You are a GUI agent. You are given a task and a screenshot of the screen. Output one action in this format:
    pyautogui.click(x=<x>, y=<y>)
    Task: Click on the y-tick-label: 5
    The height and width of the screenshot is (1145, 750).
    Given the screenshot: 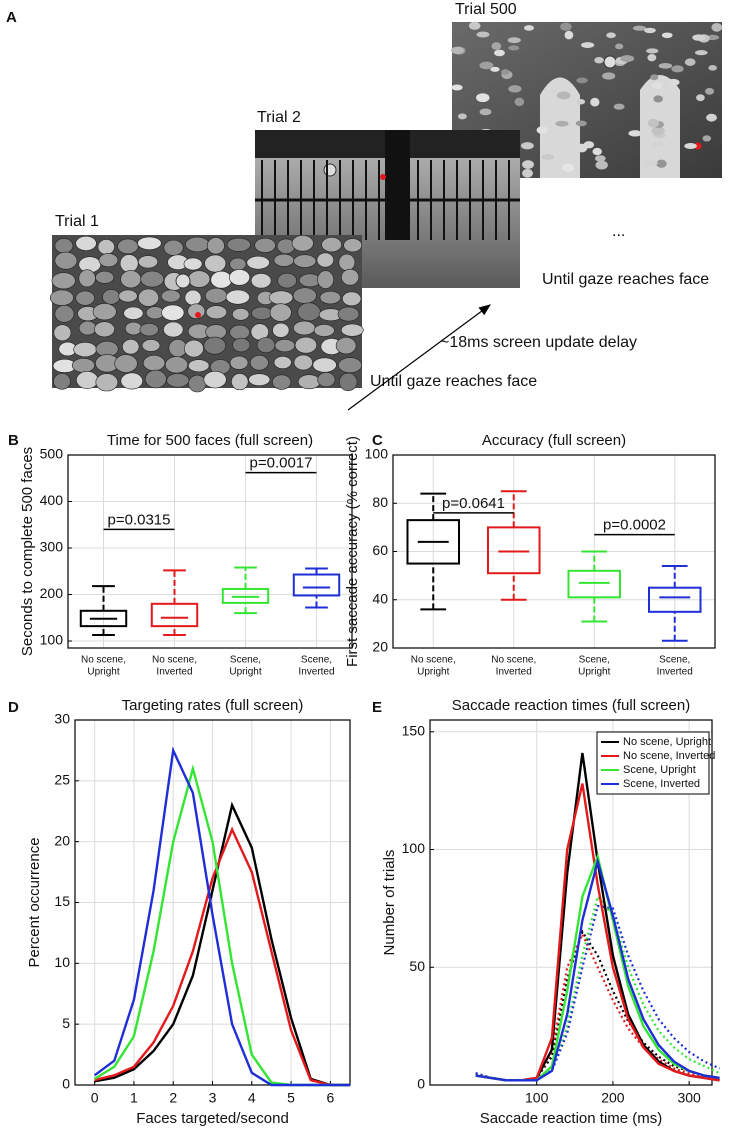 What is the action you would take?
    pyautogui.click(x=66, y=1023)
    